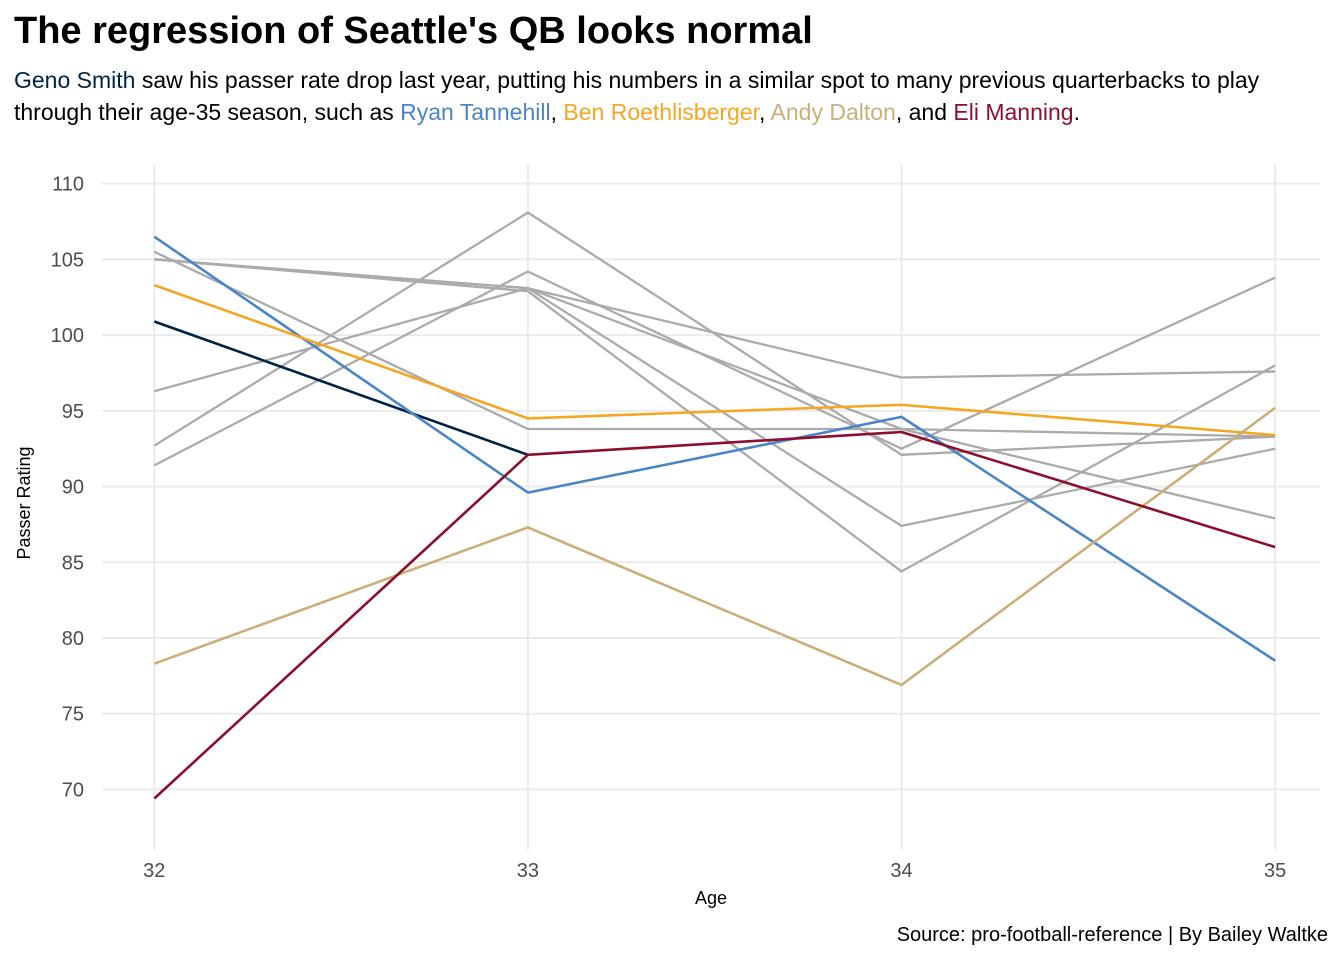  Describe the element at coordinates (1275, 871) in the screenshot. I see `x-tick-label: 35` at that location.